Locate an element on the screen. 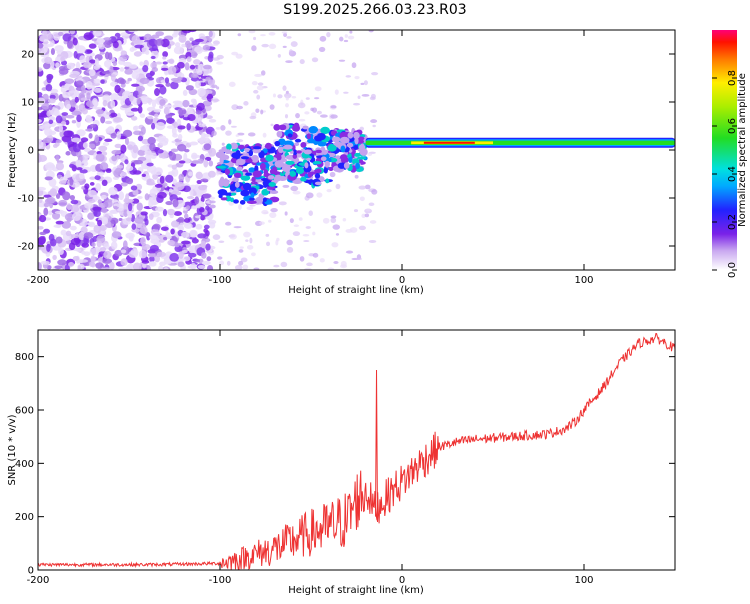 The image size is (750, 604). snr-y-tick-label: 400 is located at coordinates (24, 464).